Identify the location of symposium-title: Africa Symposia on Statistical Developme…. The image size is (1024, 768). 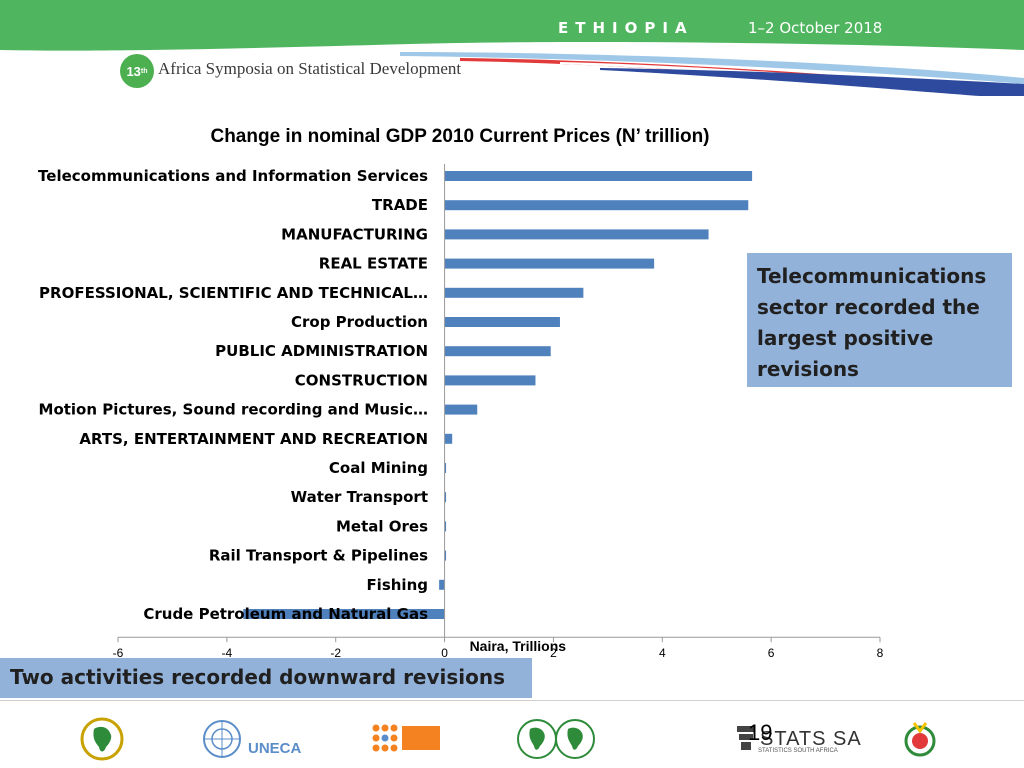
(310, 68).